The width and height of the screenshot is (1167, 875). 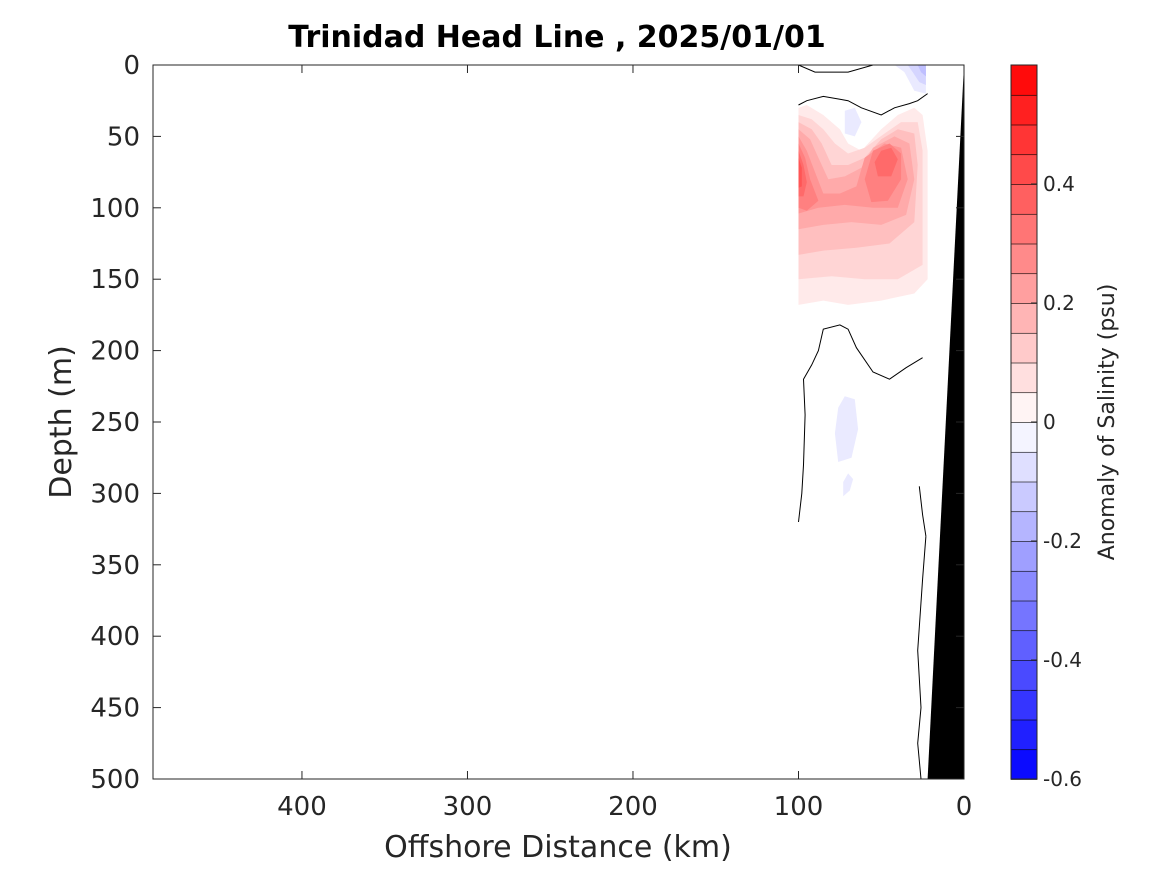 I want to click on x-tick-label: 300, so click(x=468, y=807).